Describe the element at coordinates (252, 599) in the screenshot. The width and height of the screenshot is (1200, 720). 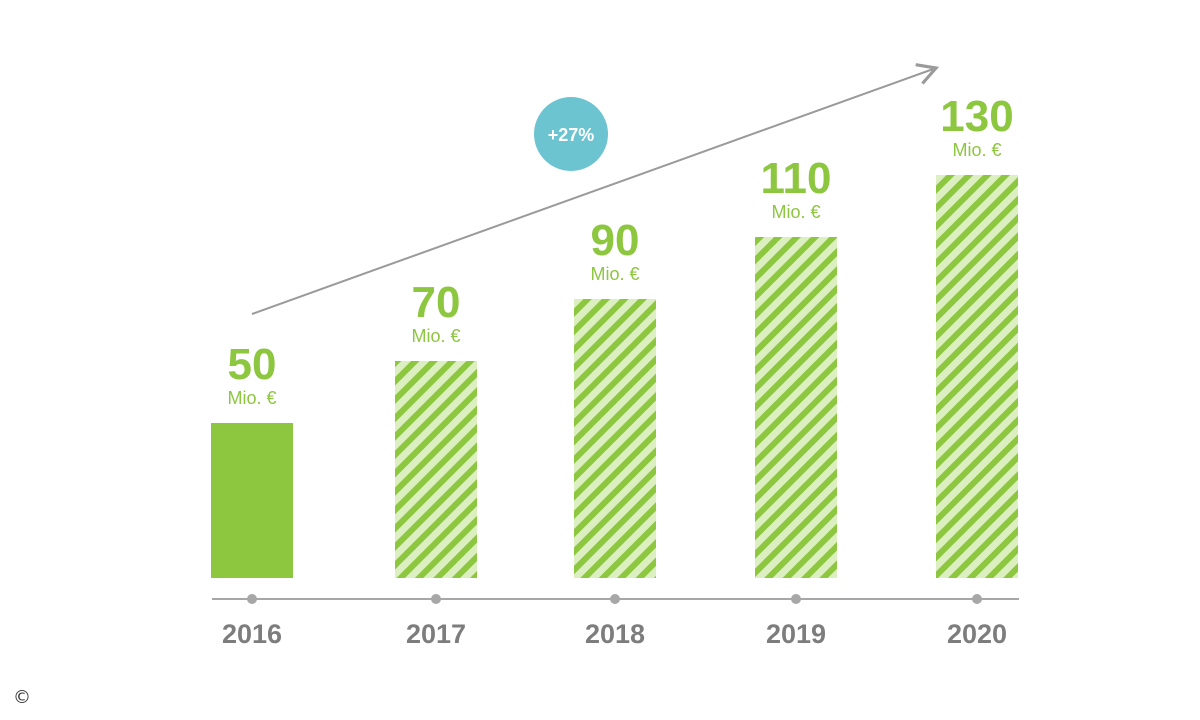
I see `x-tick-dot-2016` at that location.